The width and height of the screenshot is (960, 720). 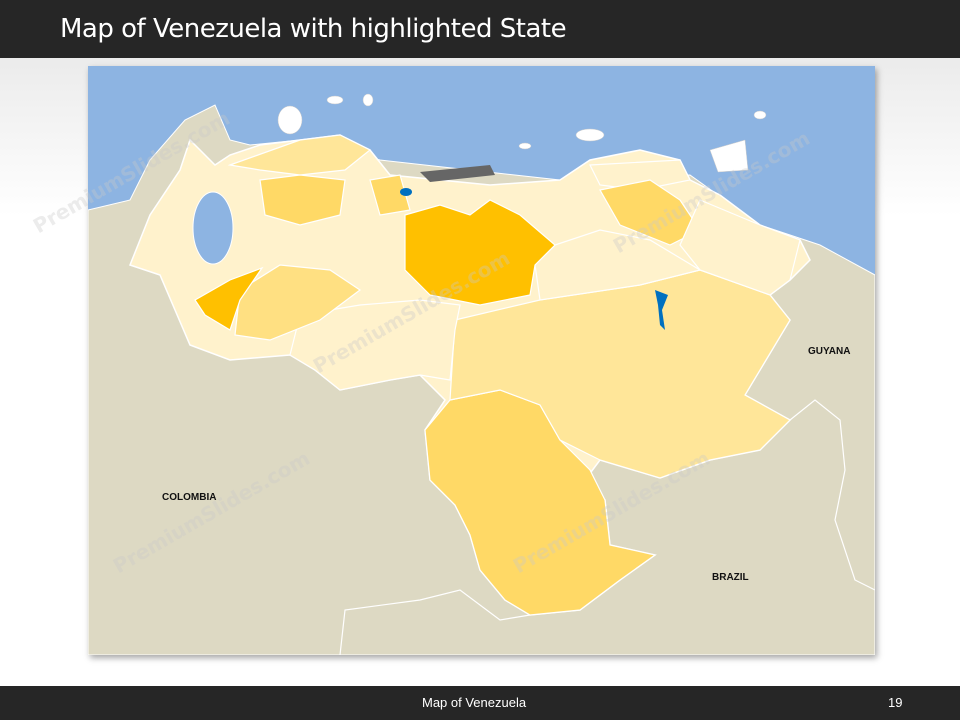 I want to click on label-brazil: BRAZIL, so click(x=730, y=577).